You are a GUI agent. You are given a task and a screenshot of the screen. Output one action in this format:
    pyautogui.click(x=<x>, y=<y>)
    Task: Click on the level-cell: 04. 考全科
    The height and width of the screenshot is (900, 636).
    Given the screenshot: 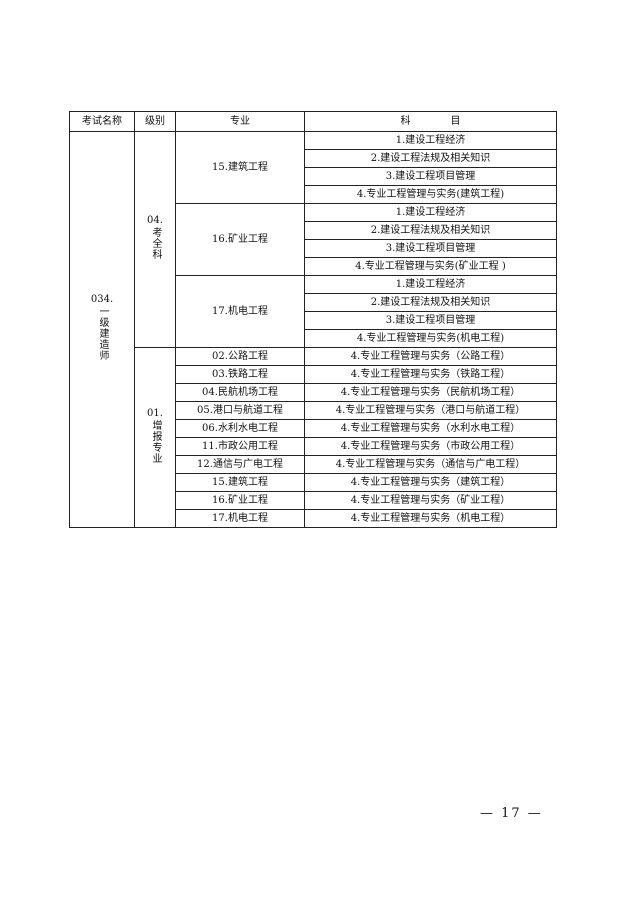 What is the action you would take?
    pyautogui.click(x=155, y=239)
    